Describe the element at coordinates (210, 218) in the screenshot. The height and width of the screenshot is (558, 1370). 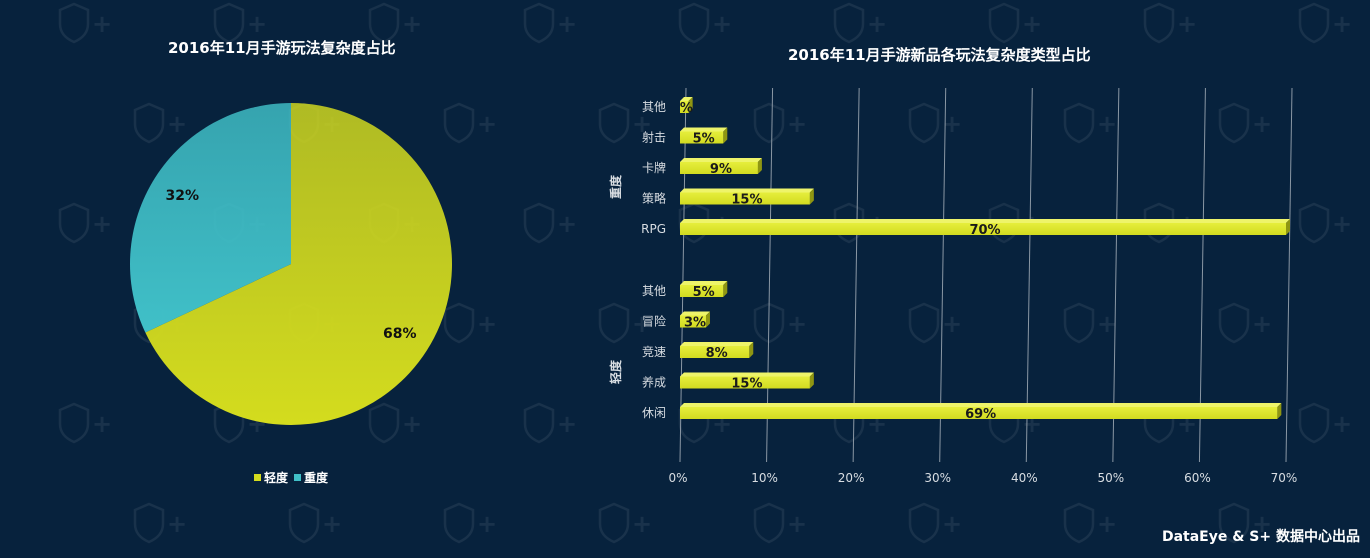
I see `pie-slice-heavy` at that location.